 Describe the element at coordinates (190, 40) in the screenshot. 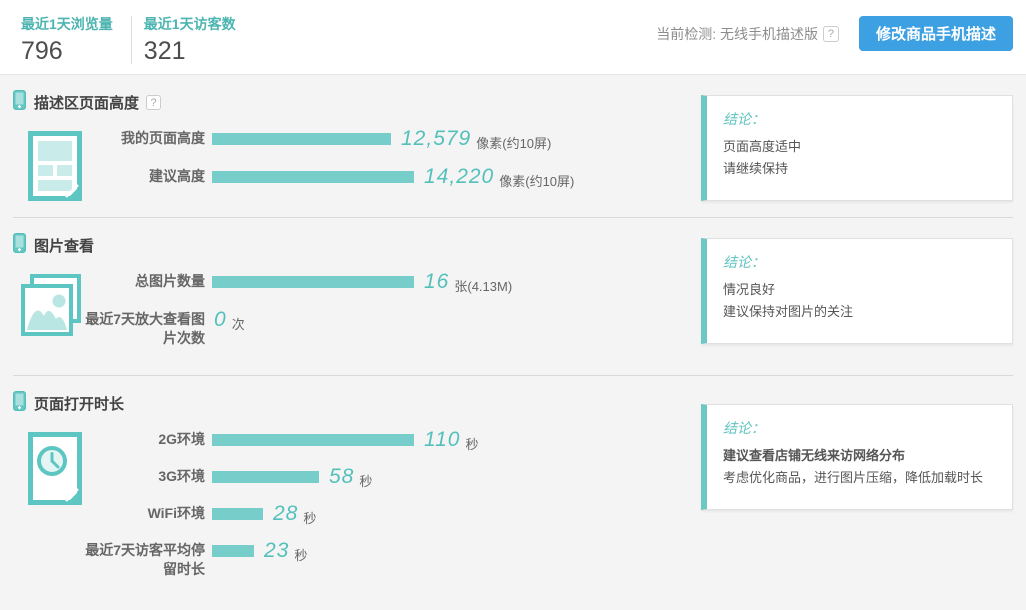

I see `stat-visitors: 最近1天访客数 321` at that location.